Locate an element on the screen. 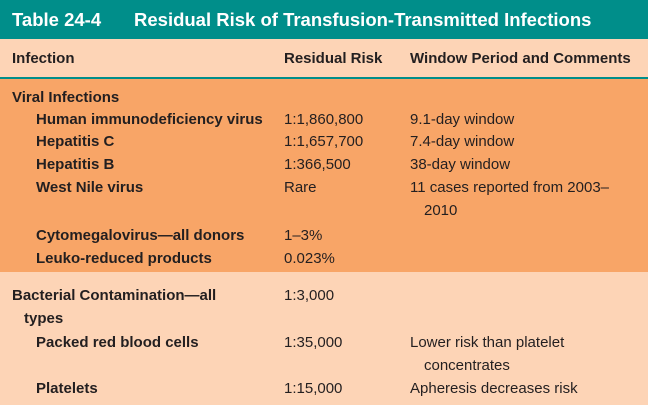 Image resolution: width=648 pixels, height=405 pixels. table-number: Table 24-4 is located at coordinates (57, 19).